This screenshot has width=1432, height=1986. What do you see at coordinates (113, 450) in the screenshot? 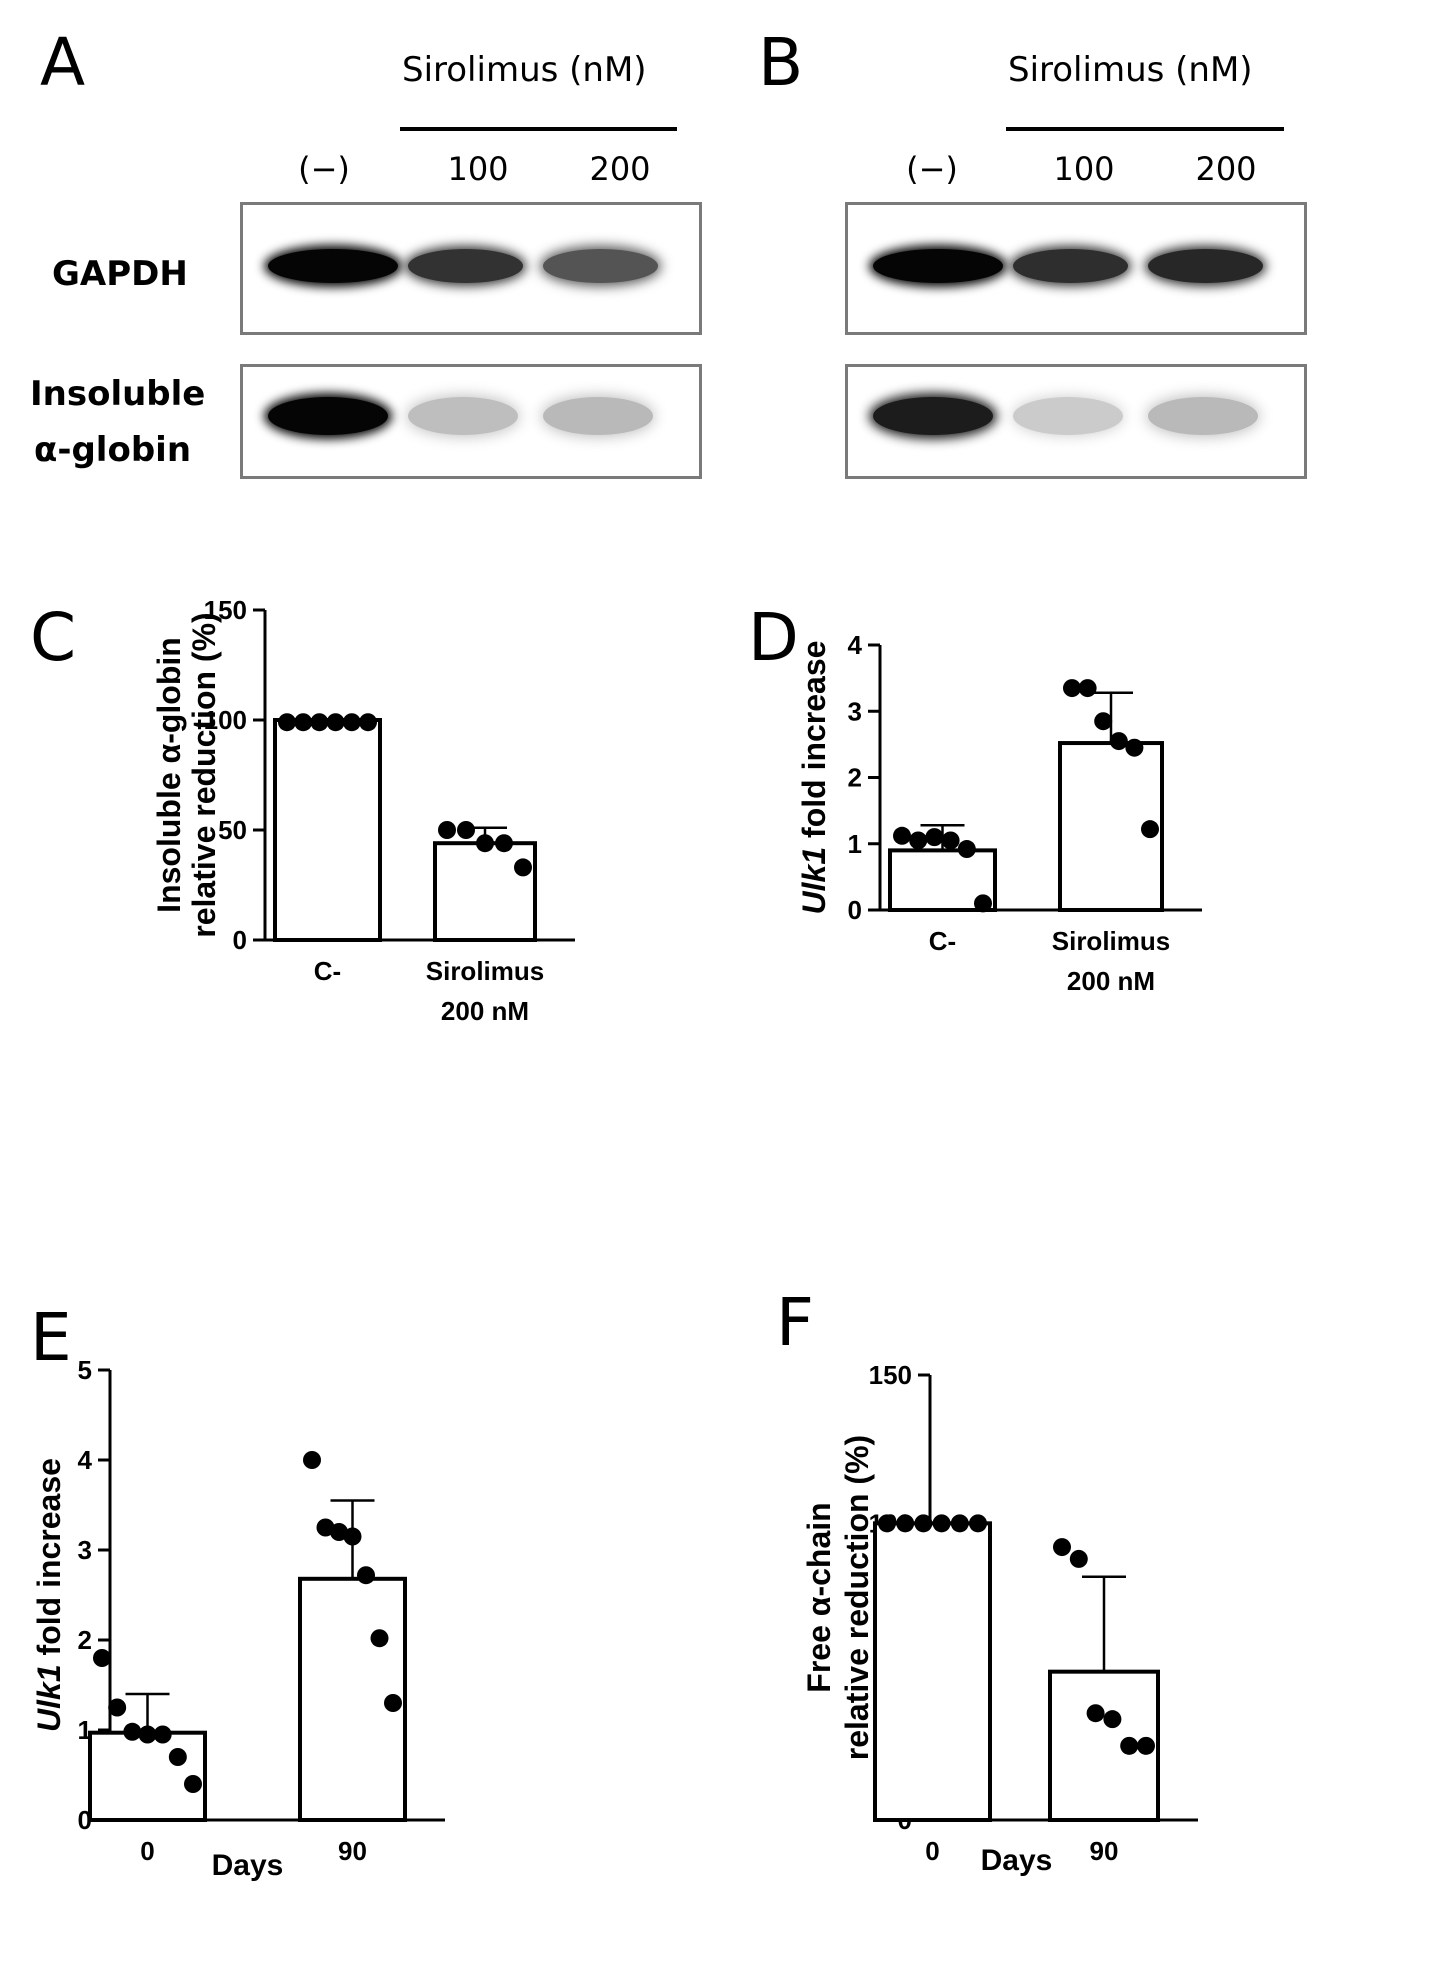
I see `globin-label-line2: α-globin` at bounding box center [113, 450].